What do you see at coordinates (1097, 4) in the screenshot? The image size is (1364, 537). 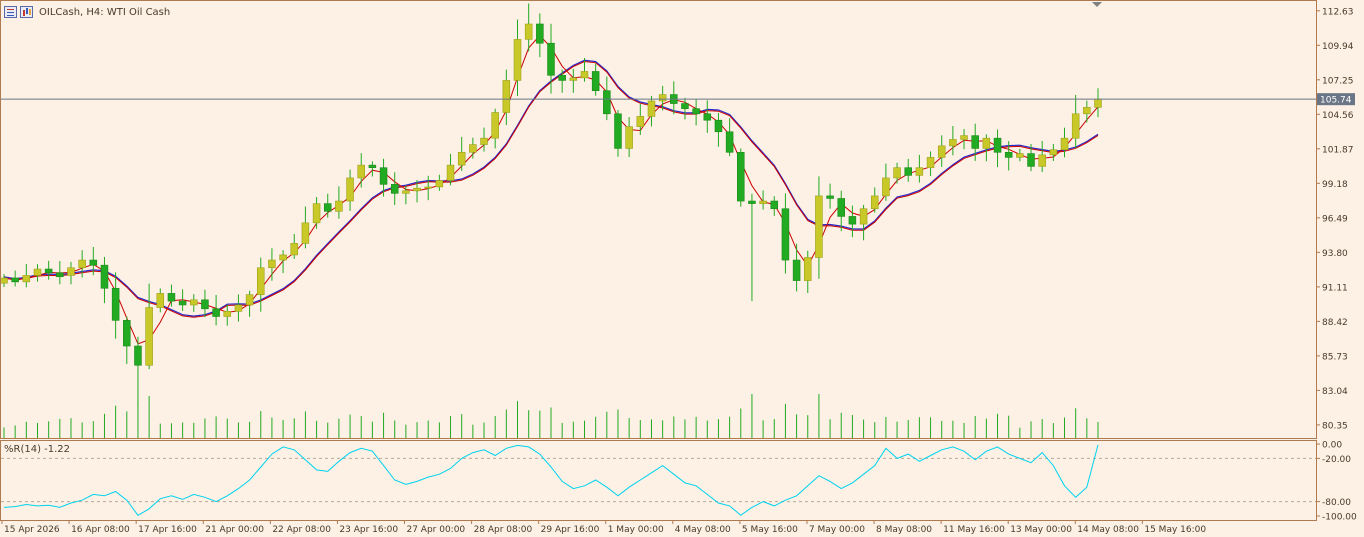 I see `one-click-trading-arrow-icon` at bounding box center [1097, 4].